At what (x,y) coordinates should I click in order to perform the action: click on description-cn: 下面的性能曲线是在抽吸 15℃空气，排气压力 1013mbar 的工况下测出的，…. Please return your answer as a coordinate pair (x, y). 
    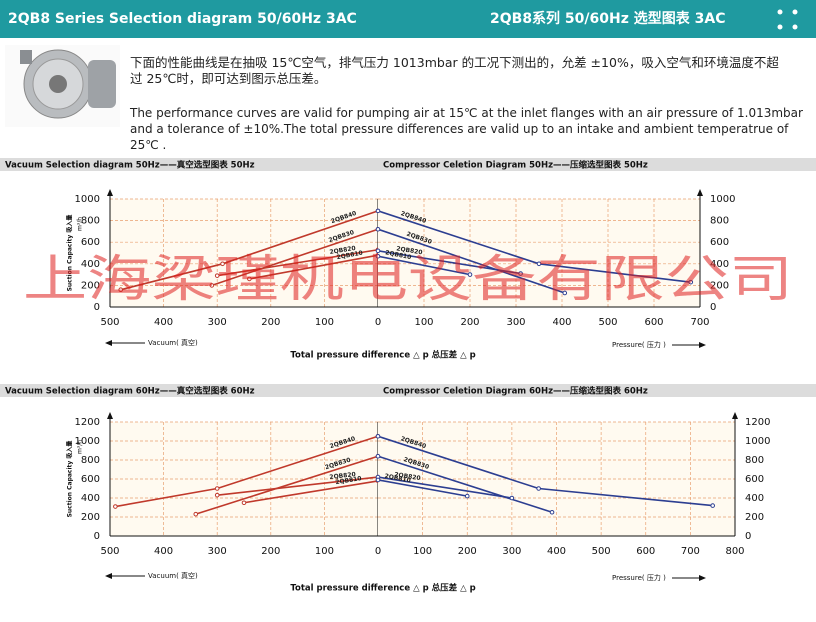
    Looking at the image, I should click on (454, 70).